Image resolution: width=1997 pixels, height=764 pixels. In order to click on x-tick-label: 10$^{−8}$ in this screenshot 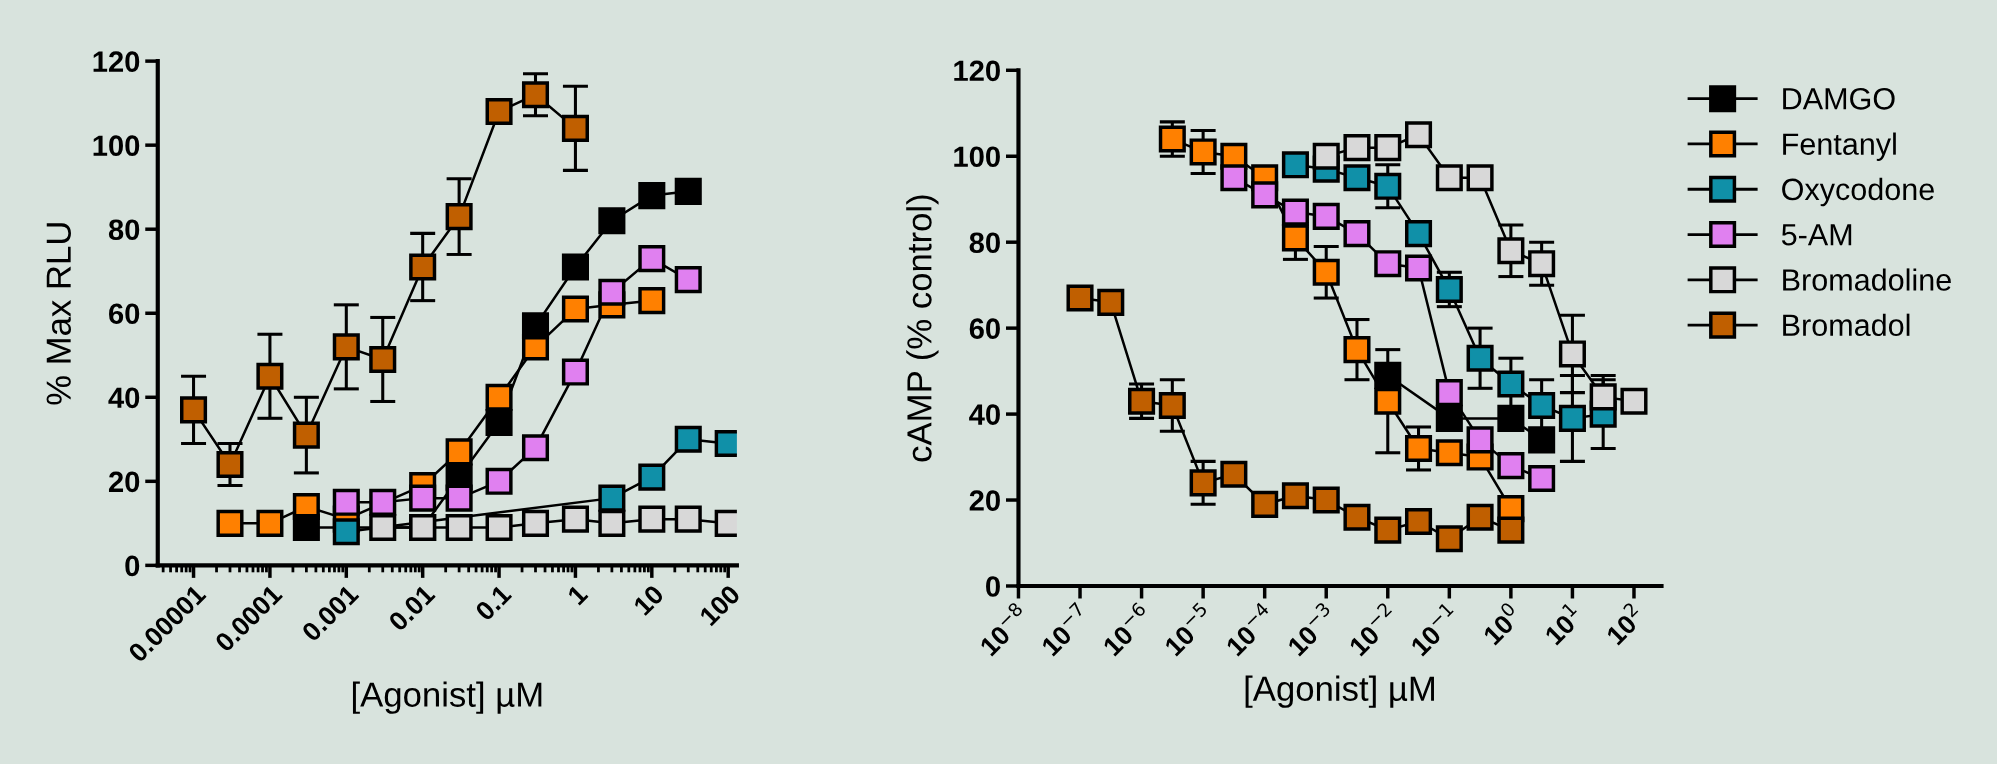, I will do `click(1003, 629)`.